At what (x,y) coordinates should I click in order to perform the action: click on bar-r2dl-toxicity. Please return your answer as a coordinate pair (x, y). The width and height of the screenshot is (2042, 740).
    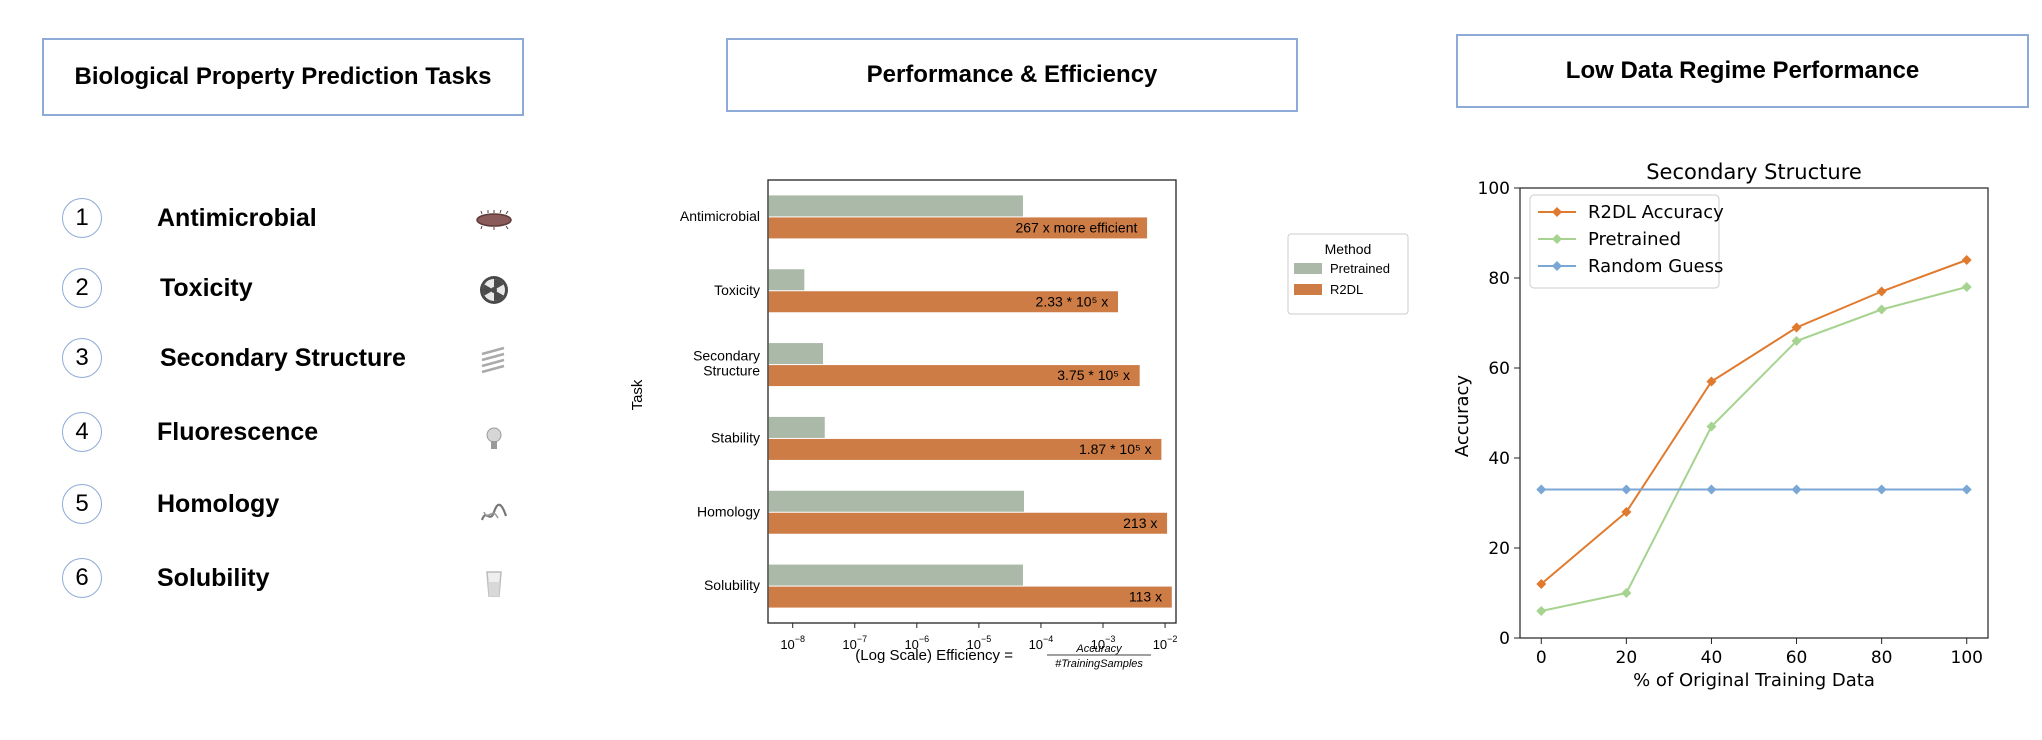
    Looking at the image, I should click on (943, 302).